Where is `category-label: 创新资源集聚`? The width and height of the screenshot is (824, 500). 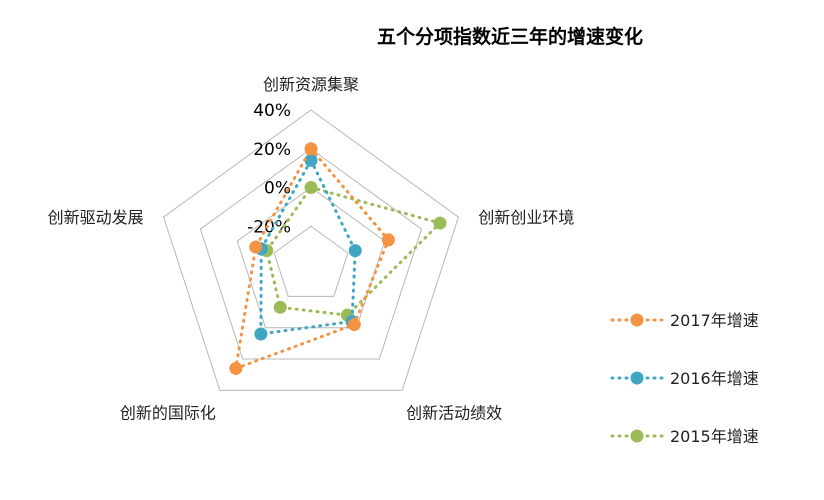
category-label: 创新资源集聚 is located at coordinates (311, 84).